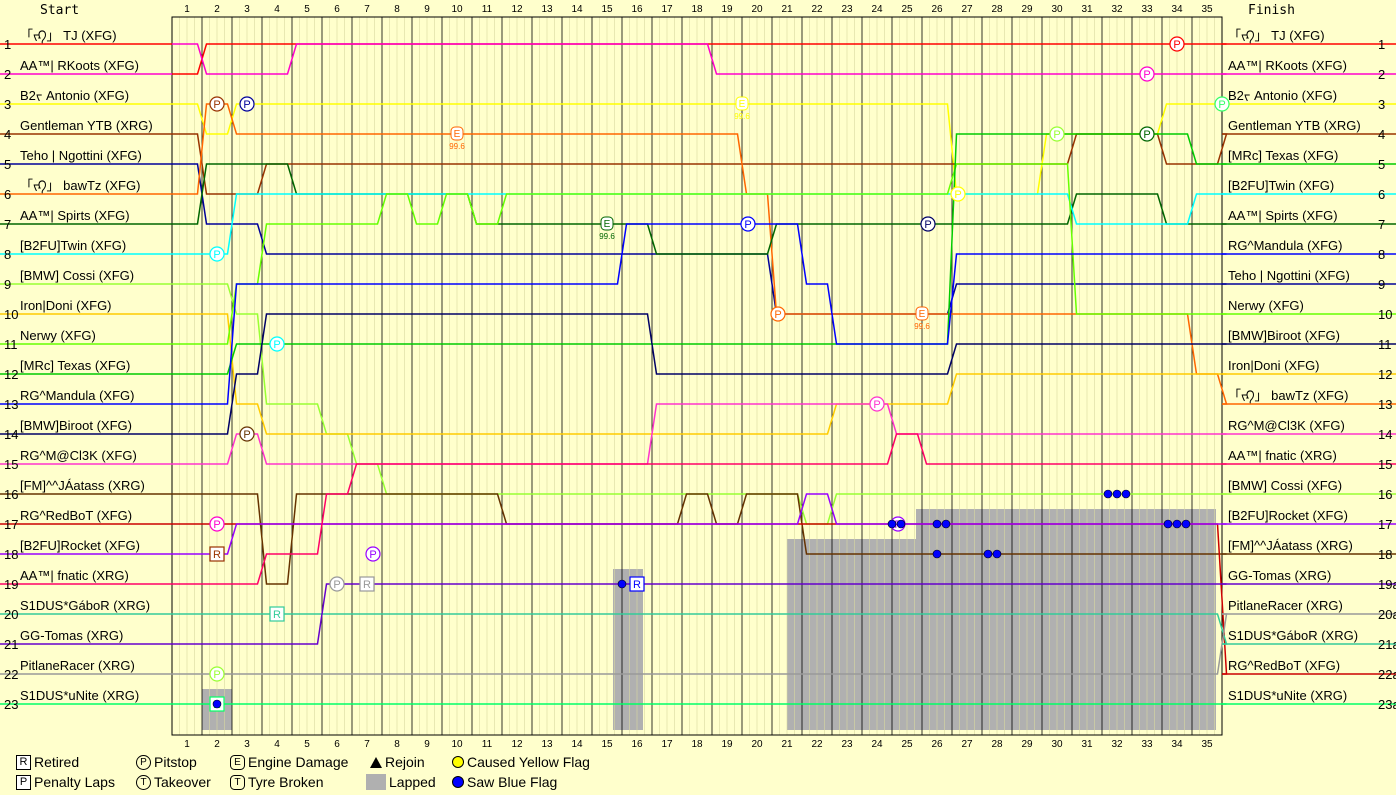 Image resolution: width=1396 pixels, height=795 pixels. What do you see at coordinates (166, 762) in the screenshot?
I see `legend-pitstop: P Pitstop` at bounding box center [166, 762].